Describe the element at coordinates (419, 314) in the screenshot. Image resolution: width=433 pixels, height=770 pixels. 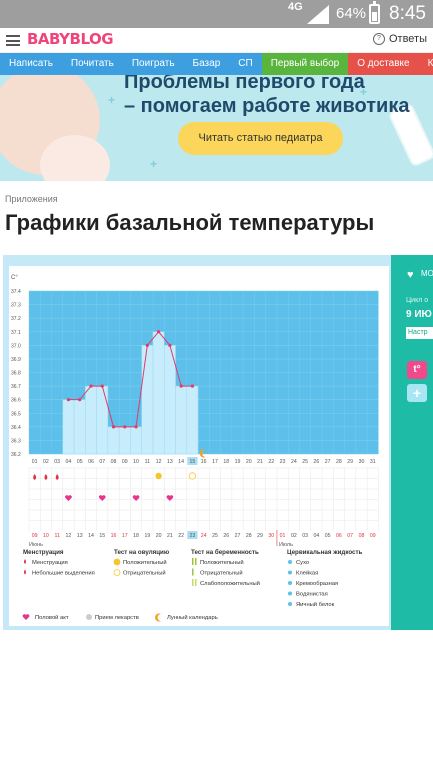
I see `cycle-date: 9 ИЮ` at that location.